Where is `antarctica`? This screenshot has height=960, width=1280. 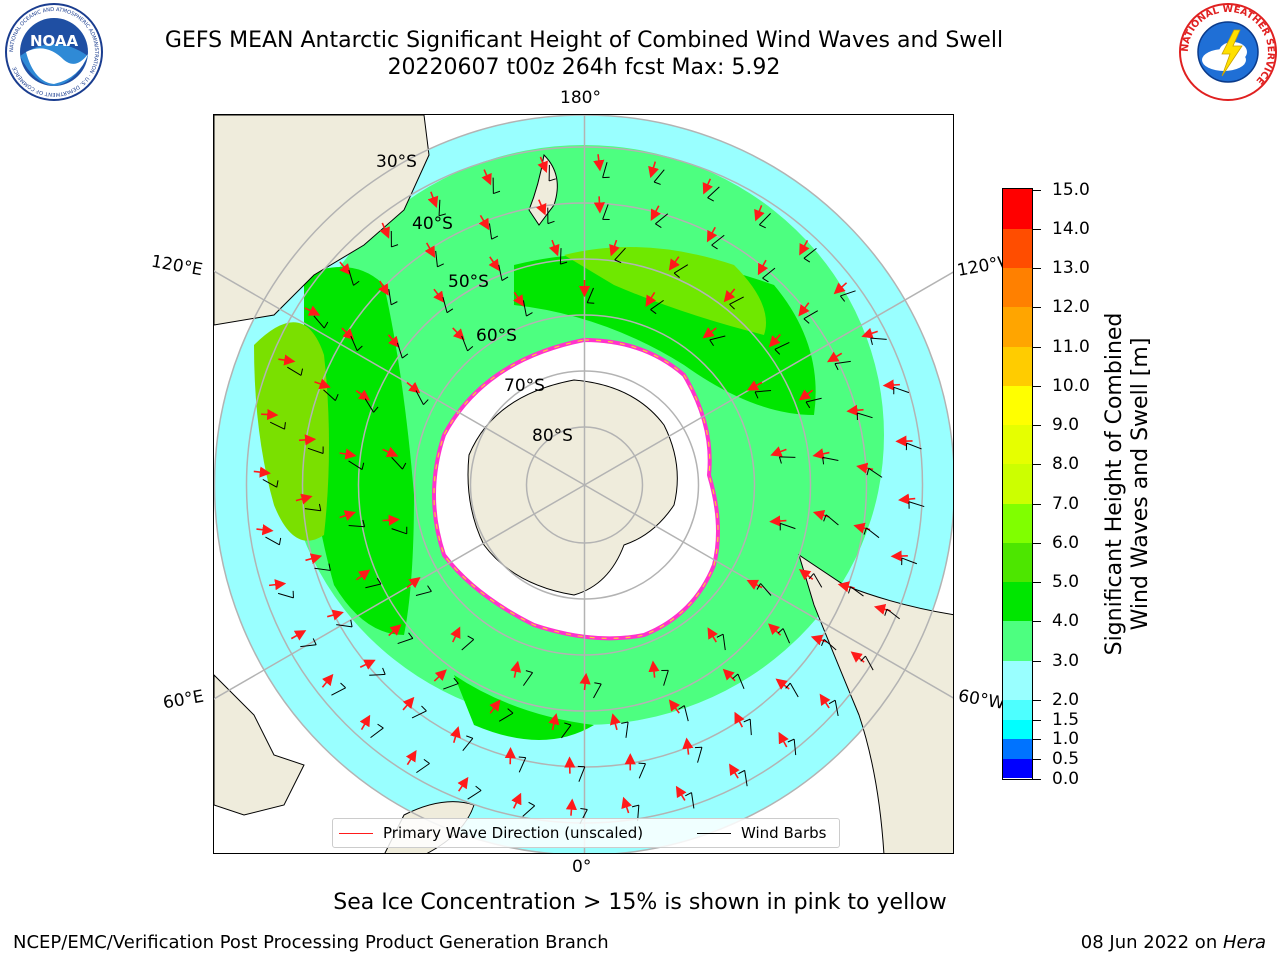
antarctica is located at coordinates (572, 487).